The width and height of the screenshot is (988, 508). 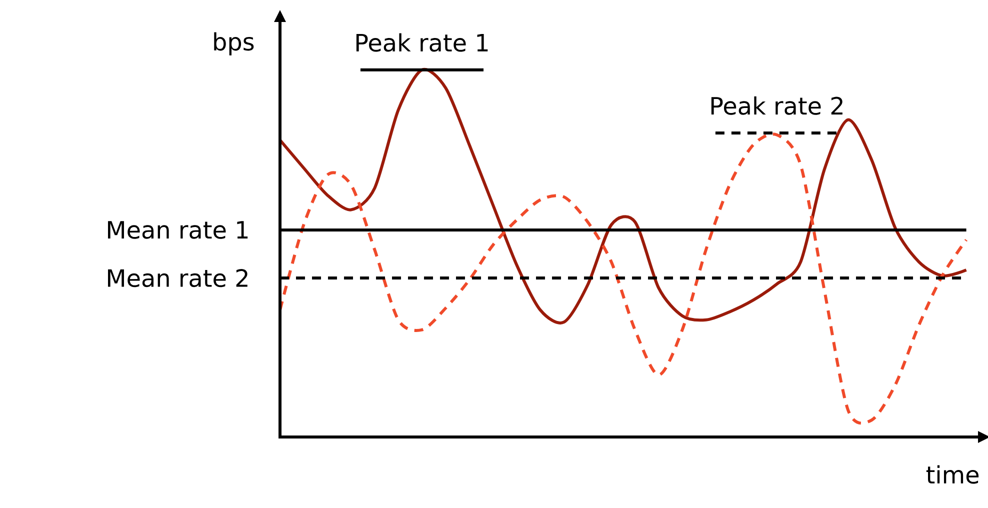 I want to click on annotation: Peak rate 2, so click(x=776, y=105).